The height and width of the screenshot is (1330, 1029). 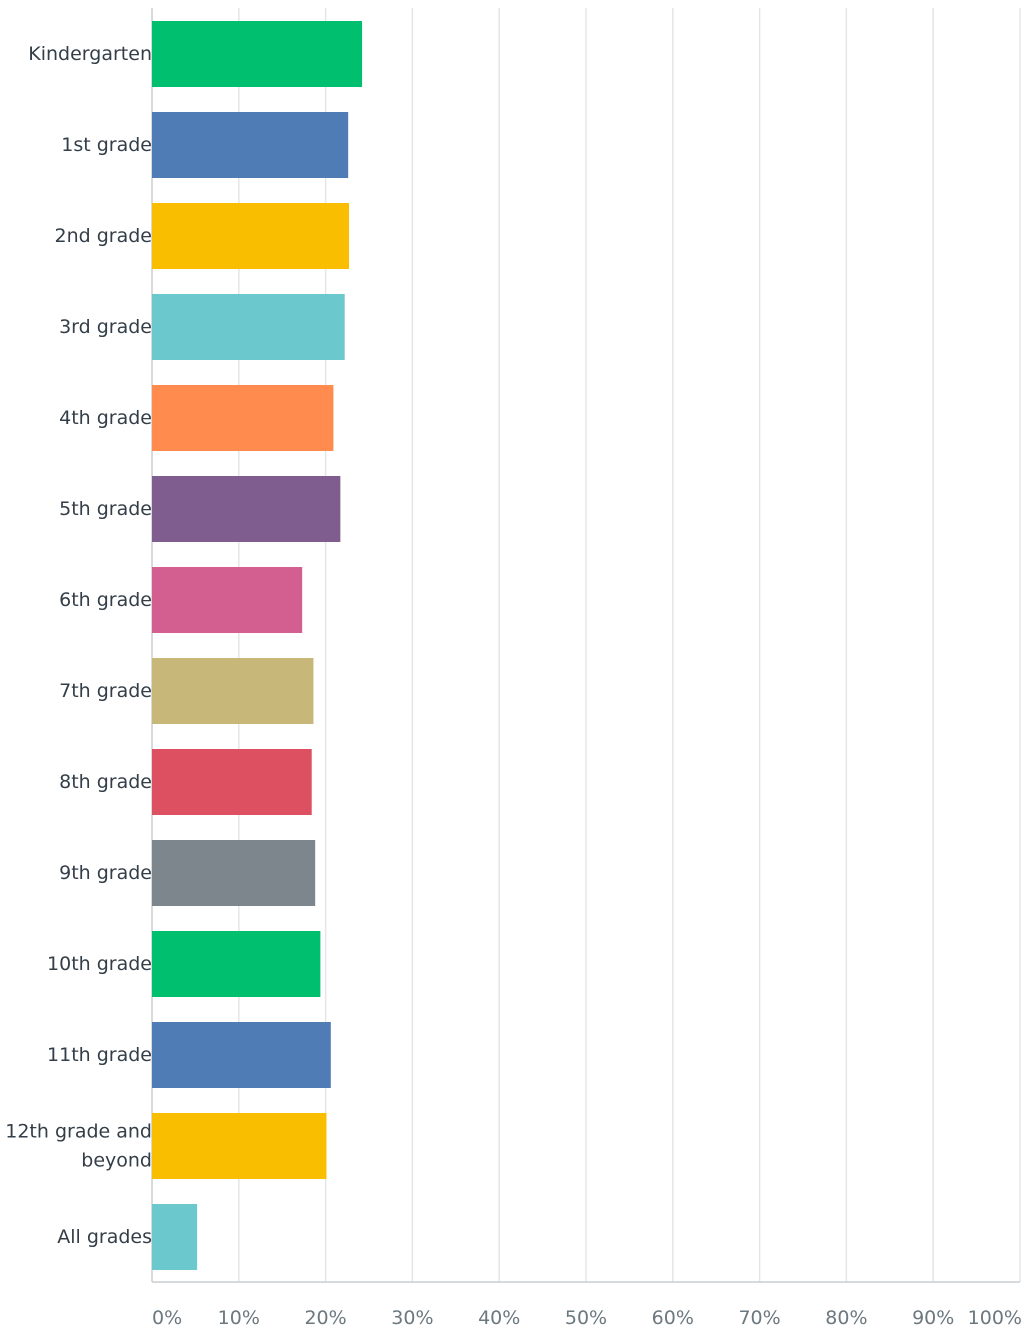 What do you see at coordinates (78, 1132) in the screenshot?
I see `category-label: 12th grade and` at bounding box center [78, 1132].